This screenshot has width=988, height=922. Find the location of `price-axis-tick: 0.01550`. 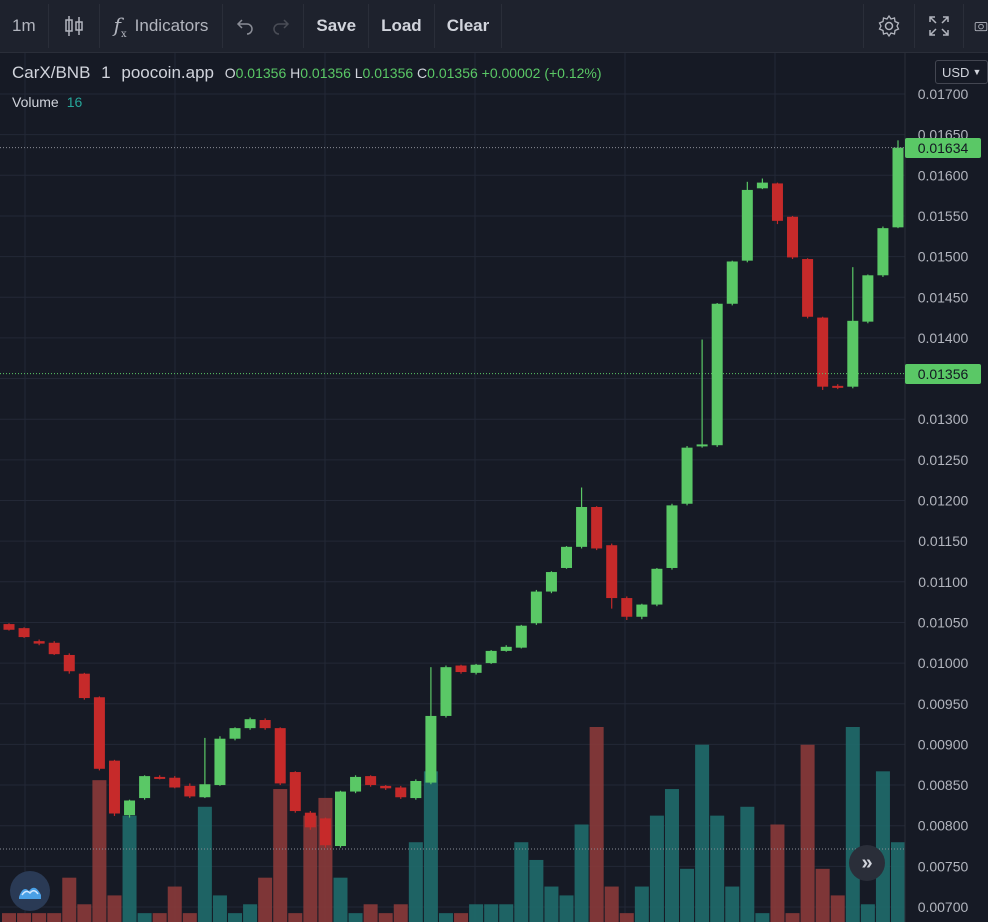

price-axis-tick: 0.01550 is located at coordinates (943, 216).